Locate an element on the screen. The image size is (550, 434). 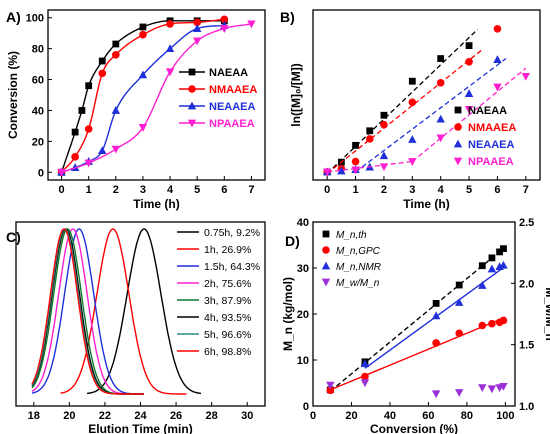
y-tick-label: 80 is located at coordinates (38, 50).